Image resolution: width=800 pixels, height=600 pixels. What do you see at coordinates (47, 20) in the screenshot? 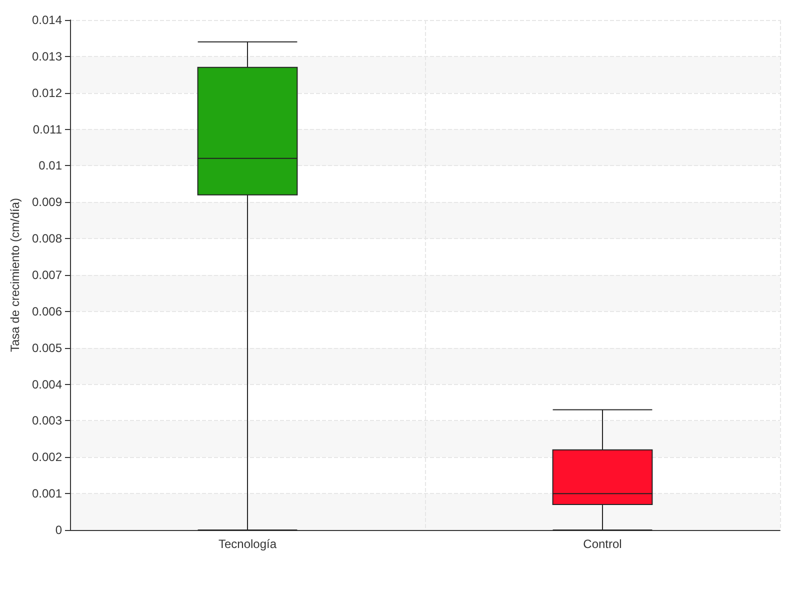
I see `y-tick-label: 0.014` at bounding box center [47, 20].